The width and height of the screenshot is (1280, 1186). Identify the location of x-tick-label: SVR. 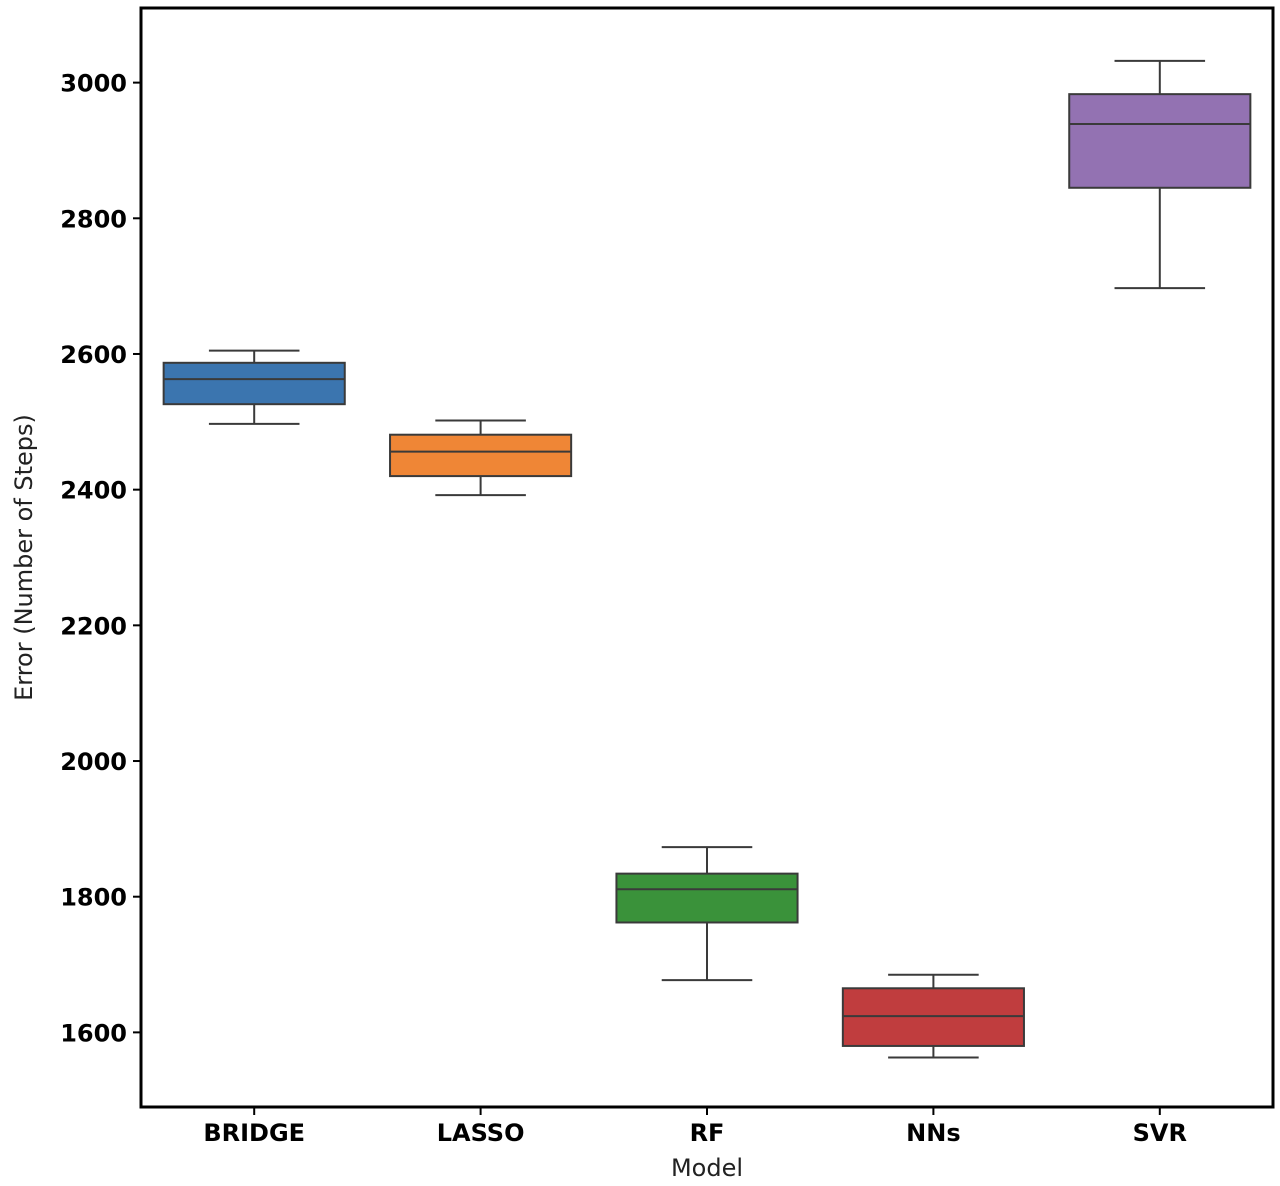
(1160, 1133).